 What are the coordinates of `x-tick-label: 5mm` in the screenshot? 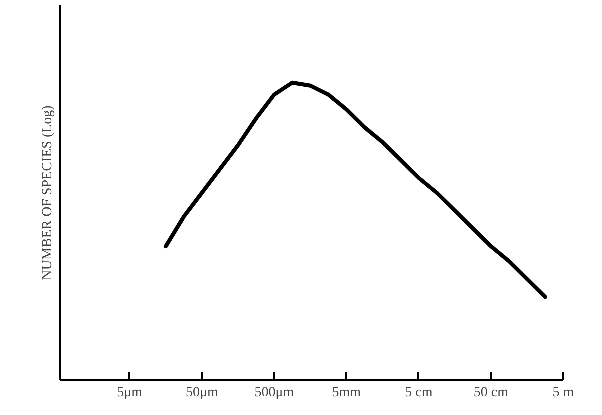 It's located at (347, 393).